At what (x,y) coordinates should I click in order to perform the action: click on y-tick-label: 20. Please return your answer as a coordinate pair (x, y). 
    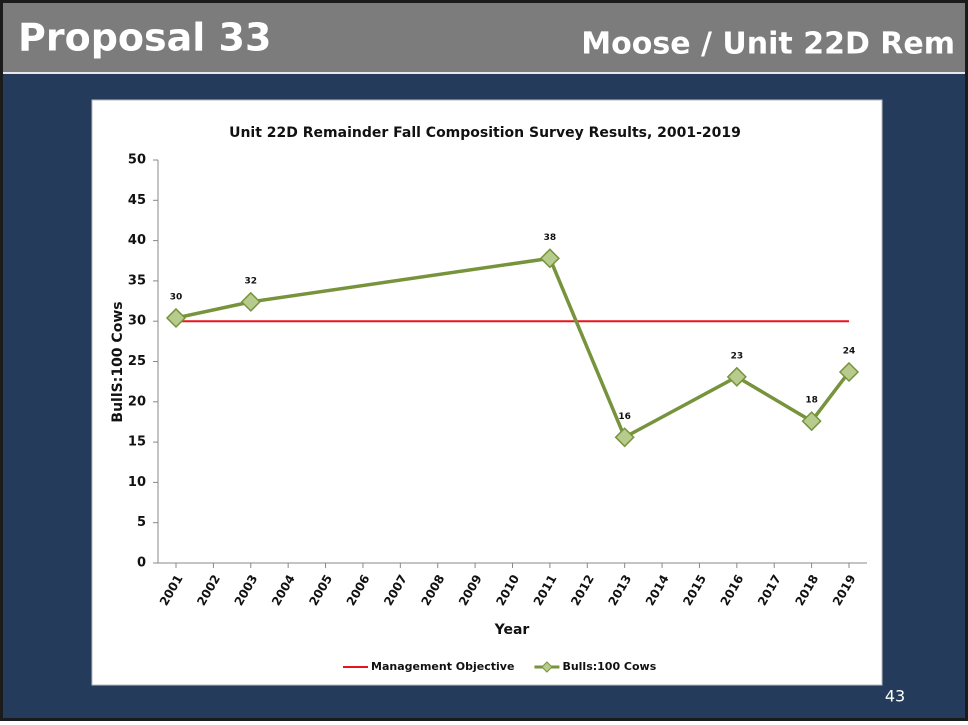
    Looking at the image, I should click on (137, 401).